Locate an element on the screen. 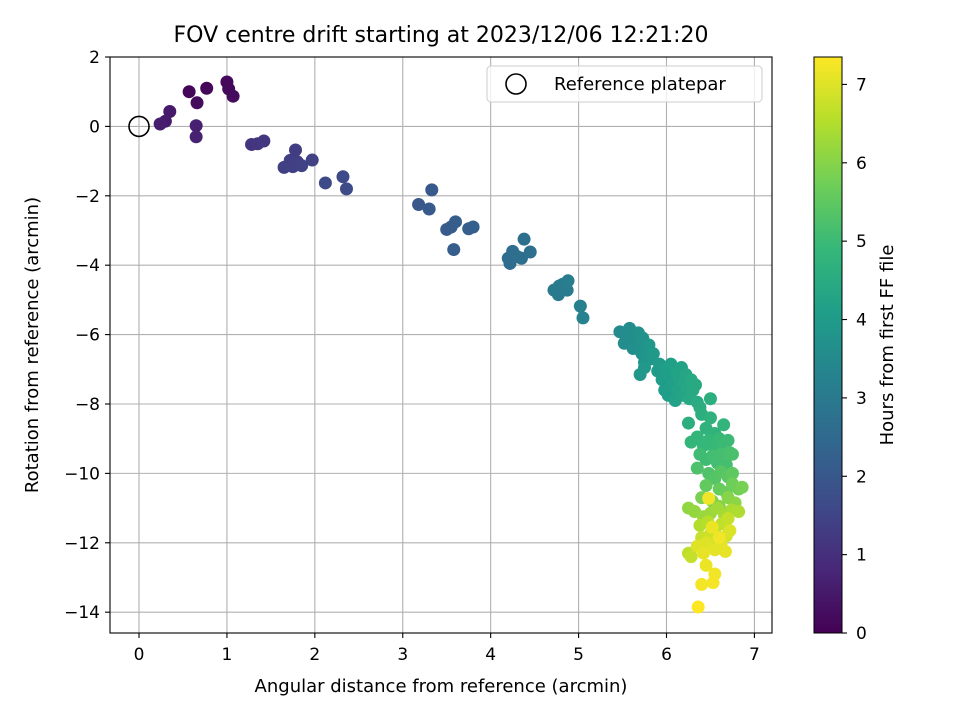 The image size is (960, 720). legend: Reference platepar is located at coordinates (624, 84).